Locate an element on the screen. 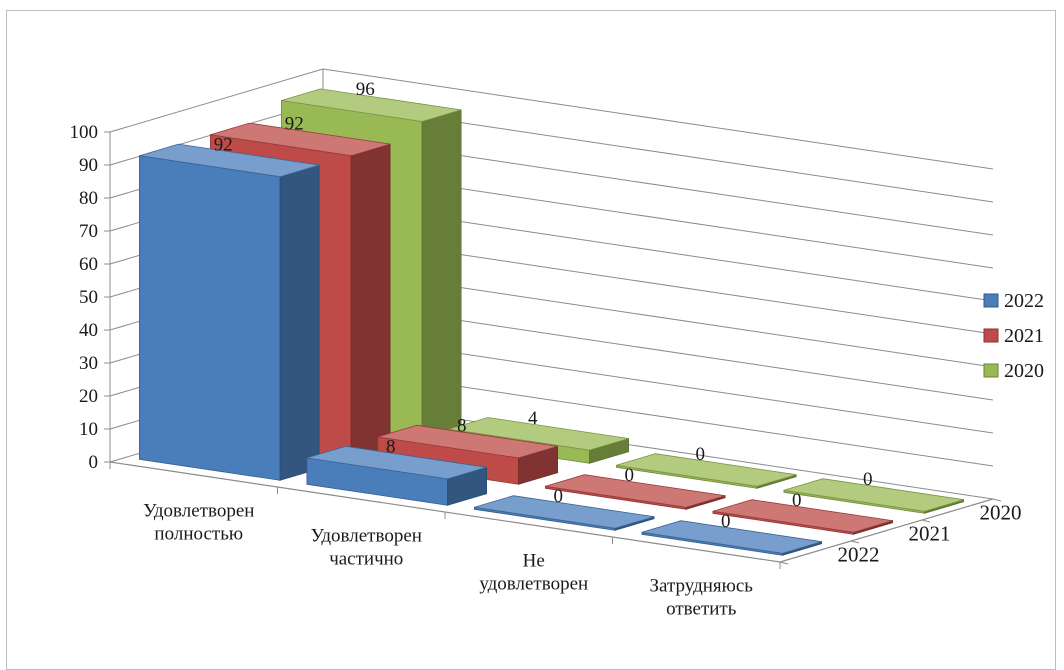  y-tick-label: 40 is located at coordinates (88, 330).